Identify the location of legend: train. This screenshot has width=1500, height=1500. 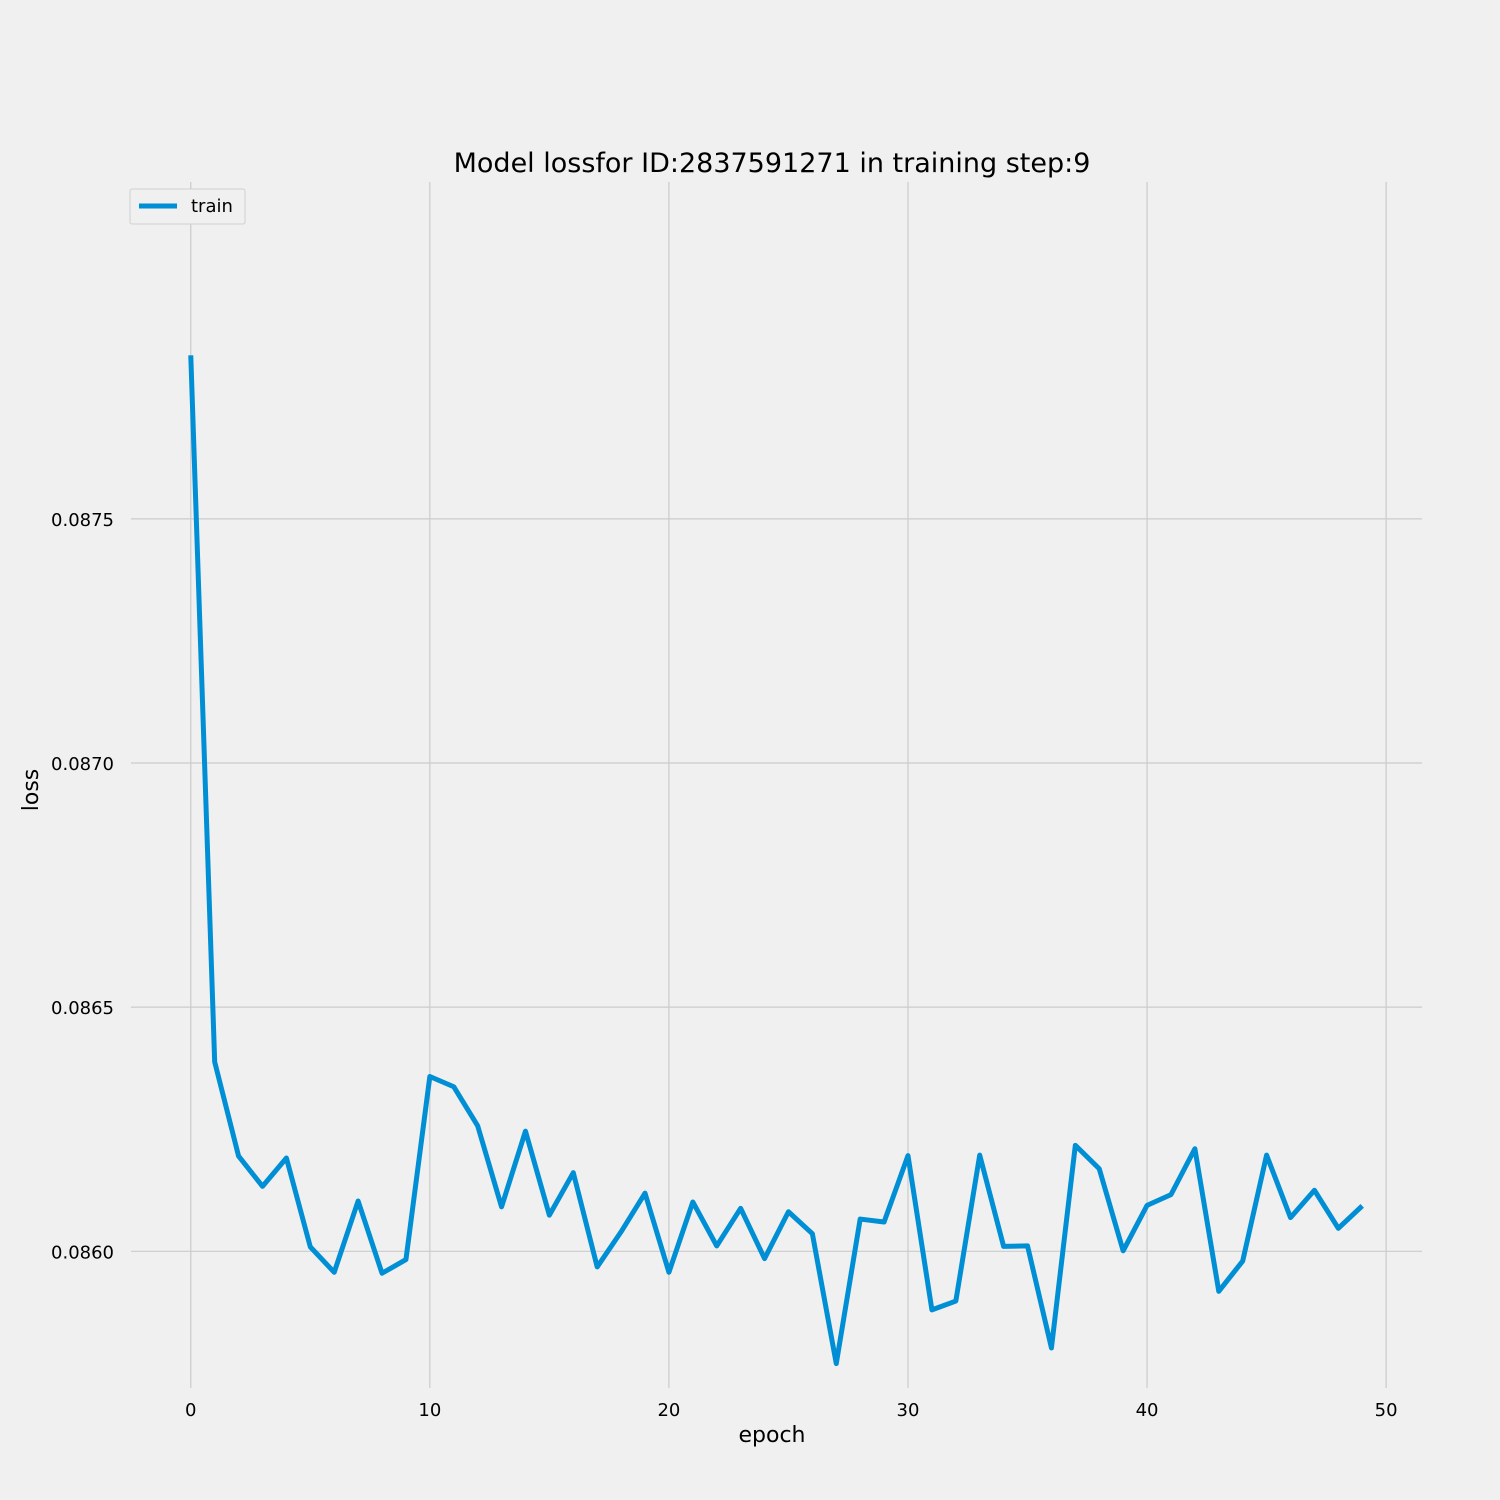
(187, 206).